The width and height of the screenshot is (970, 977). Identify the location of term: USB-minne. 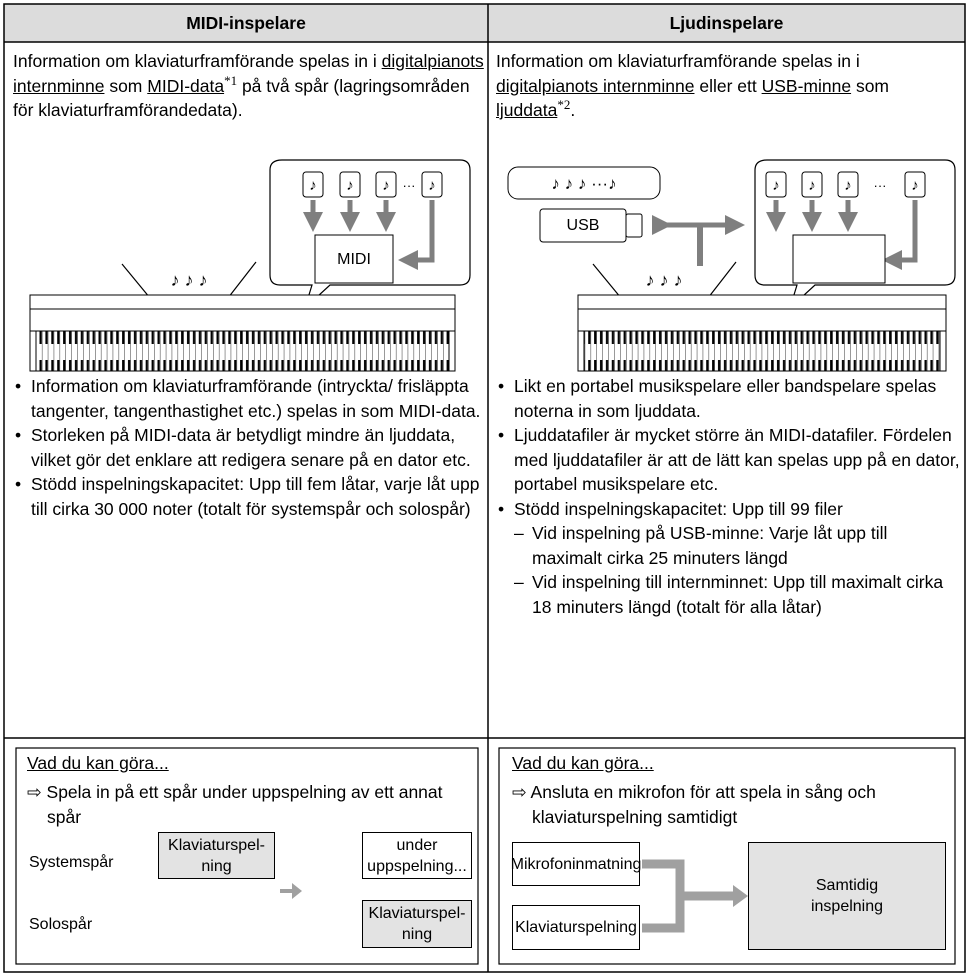
(806, 85).